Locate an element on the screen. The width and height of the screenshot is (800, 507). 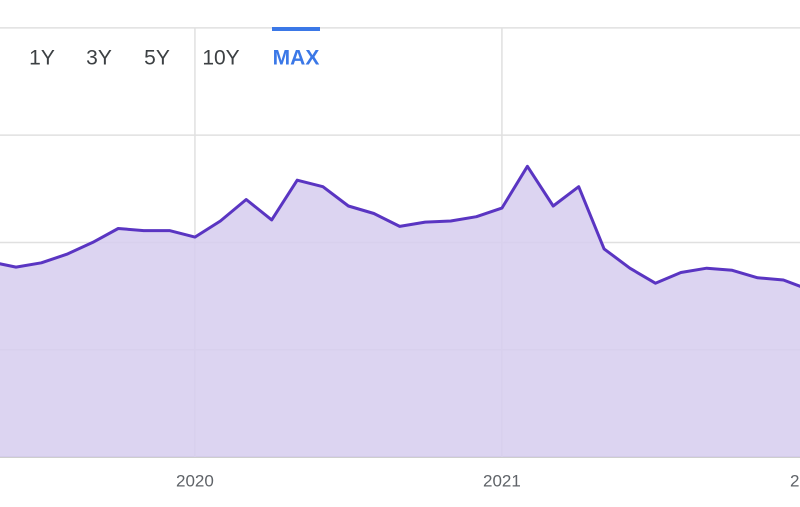
active-tab-indicator is located at coordinates (296, 29).